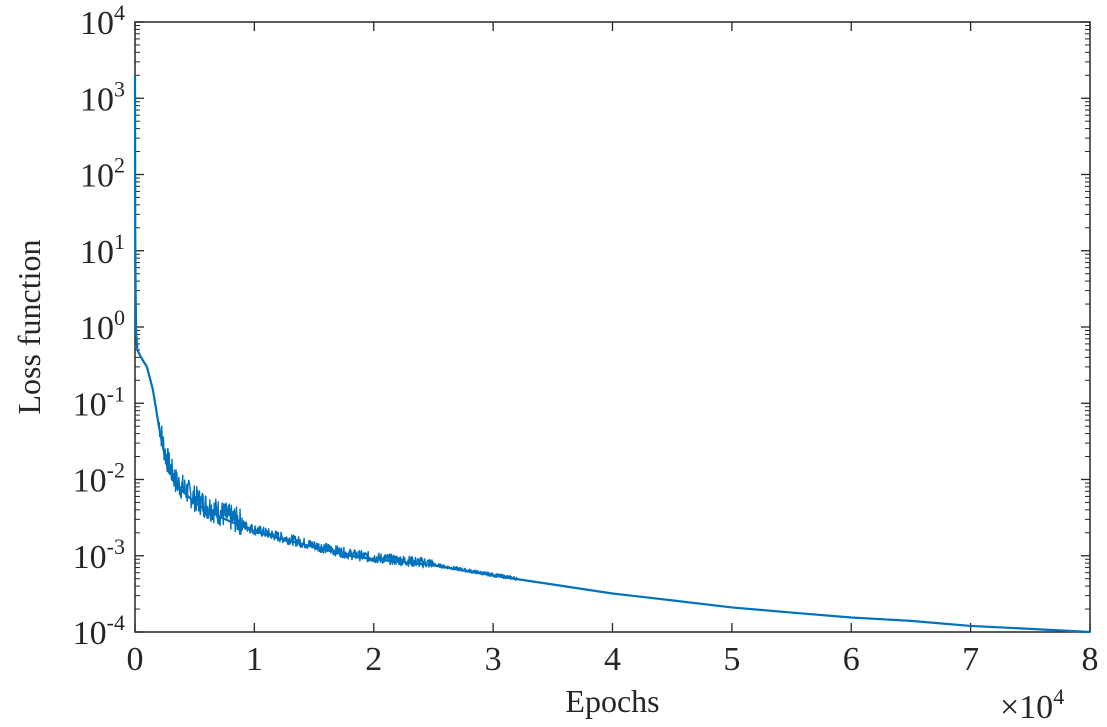 Image resolution: width=1107 pixels, height=727 pixels. What do you see at coordinates (99, 555) in the screenshot?
I see `y-tick-label: 10⁻³` at bounding box center [99, 555].